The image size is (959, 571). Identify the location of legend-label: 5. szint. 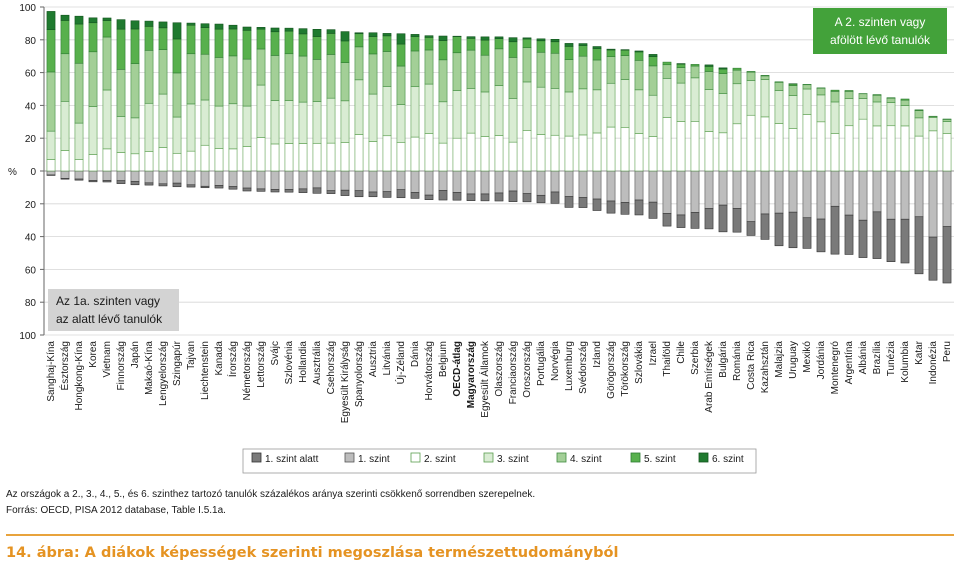
(660, 459).